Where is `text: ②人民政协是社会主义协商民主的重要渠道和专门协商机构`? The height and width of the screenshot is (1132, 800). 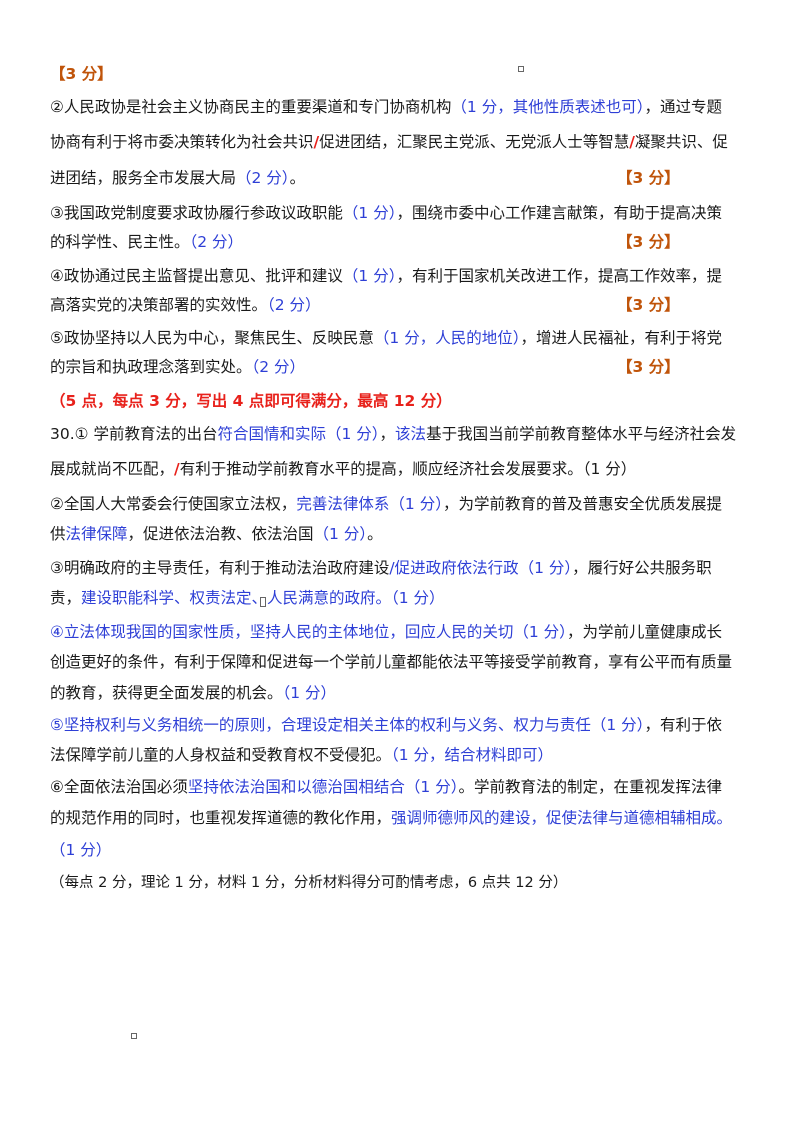
text: ②人民政协是社会主义协商民主的重要渠道和专门协商机构 is located at coordinates (251, 107).